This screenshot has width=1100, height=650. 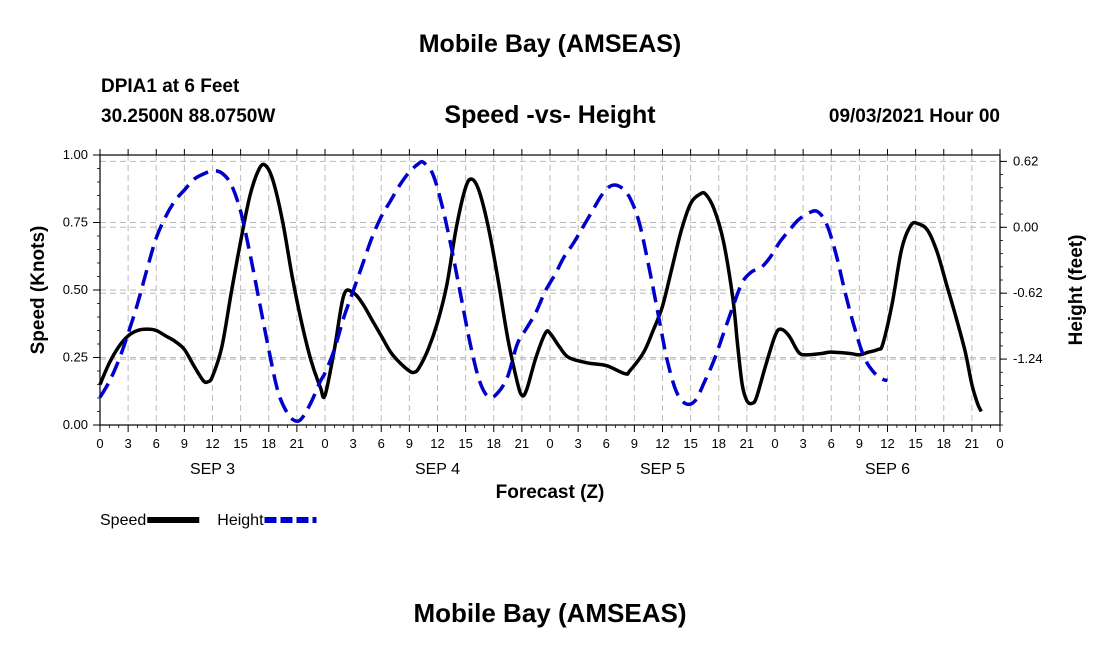 I want to click on legend-label: Speed, so click(x=123, y=520).